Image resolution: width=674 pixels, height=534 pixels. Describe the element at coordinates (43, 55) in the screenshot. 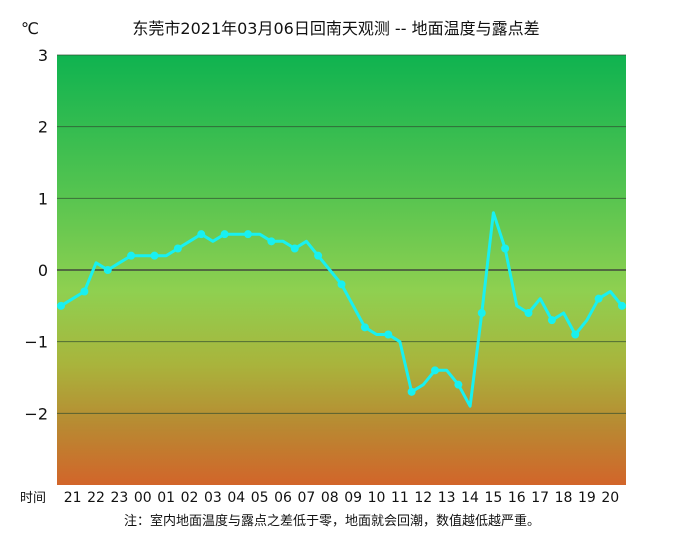

I see `y-tick-label: 3` at that location.